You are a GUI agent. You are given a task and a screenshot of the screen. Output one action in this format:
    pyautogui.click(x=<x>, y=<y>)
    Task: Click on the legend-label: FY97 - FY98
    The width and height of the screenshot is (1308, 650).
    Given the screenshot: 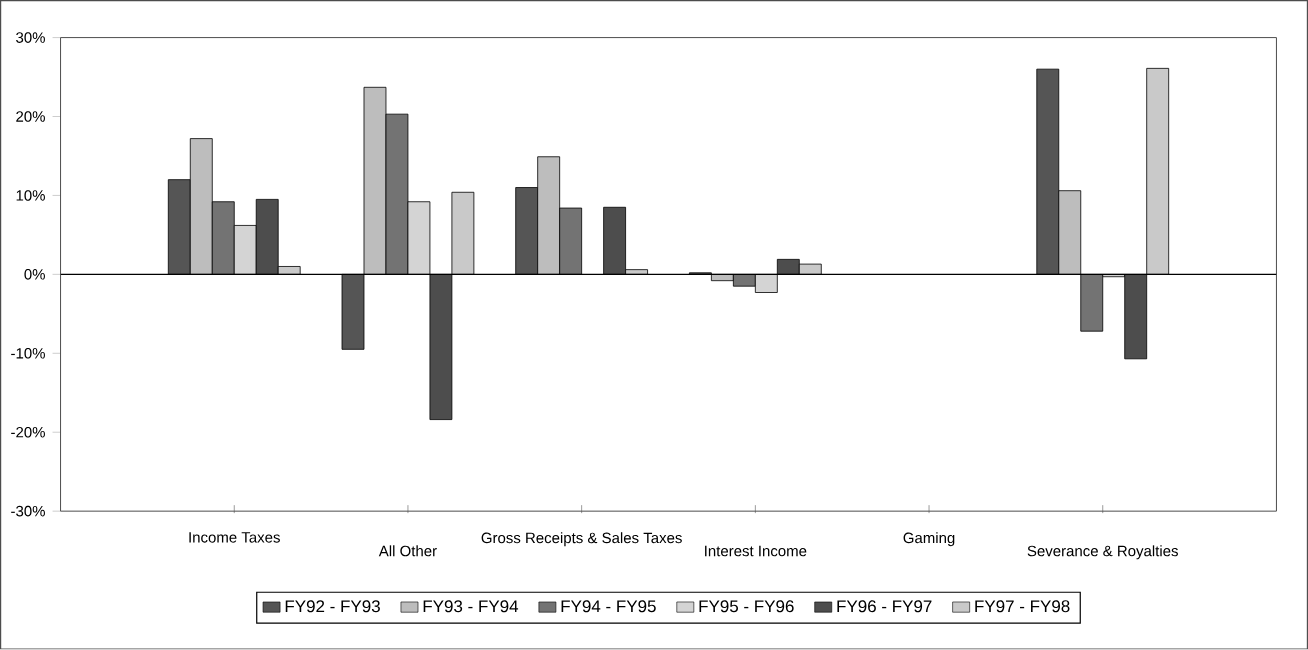 What is the action you would take?
    pyautogui.click(x=1022, y=606)
    